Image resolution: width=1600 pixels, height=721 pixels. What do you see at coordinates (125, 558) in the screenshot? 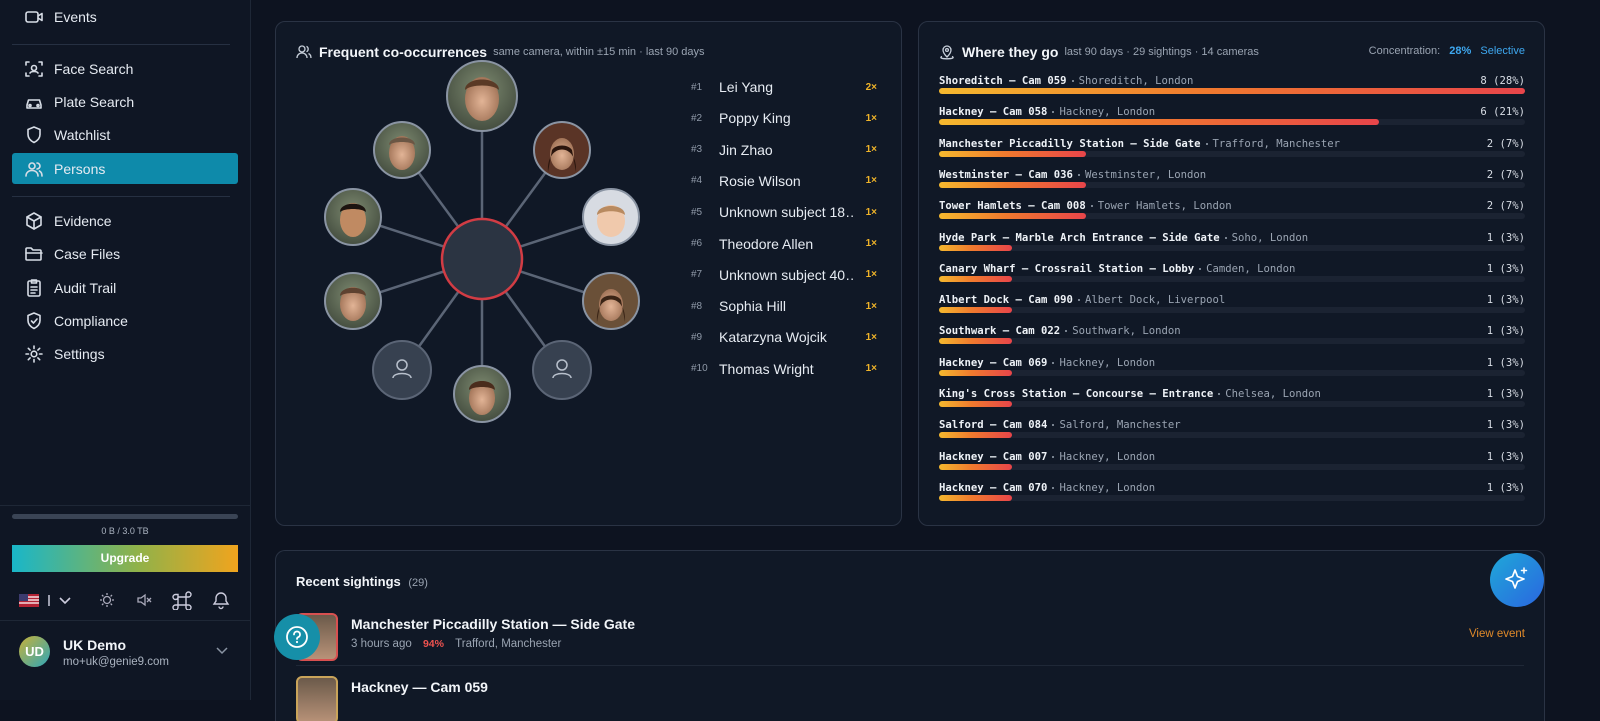
I see `upgrade-button: Upgrade` at bounding box center [125, 558].